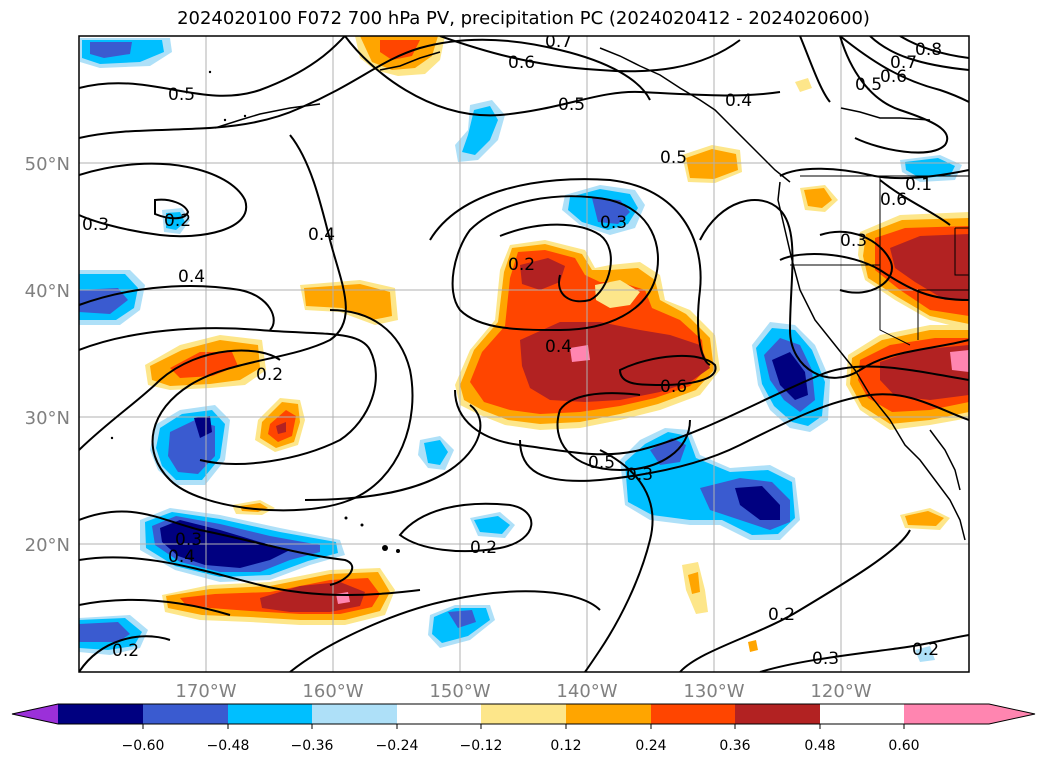 This screenshot has width=1047, height=765. I want to click on colorbar-ticks, so click(523, 726).